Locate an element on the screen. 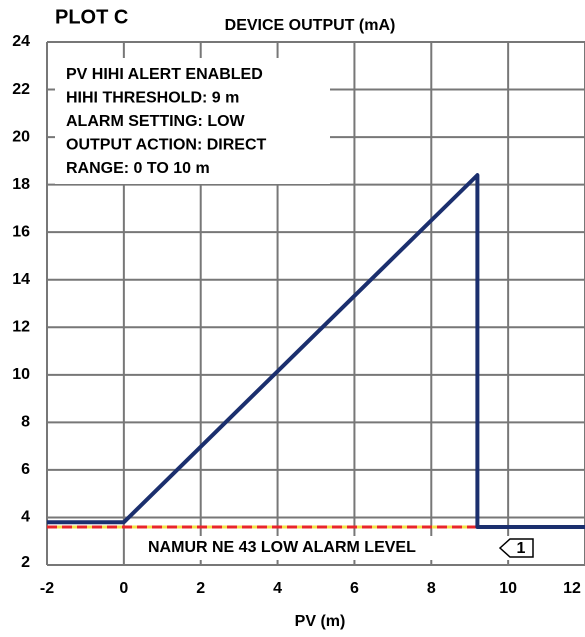 The width and height of the screenshot is (585, 637). annotation: RANGE: 0 TO 10 m is located at coordinates (138, 168).